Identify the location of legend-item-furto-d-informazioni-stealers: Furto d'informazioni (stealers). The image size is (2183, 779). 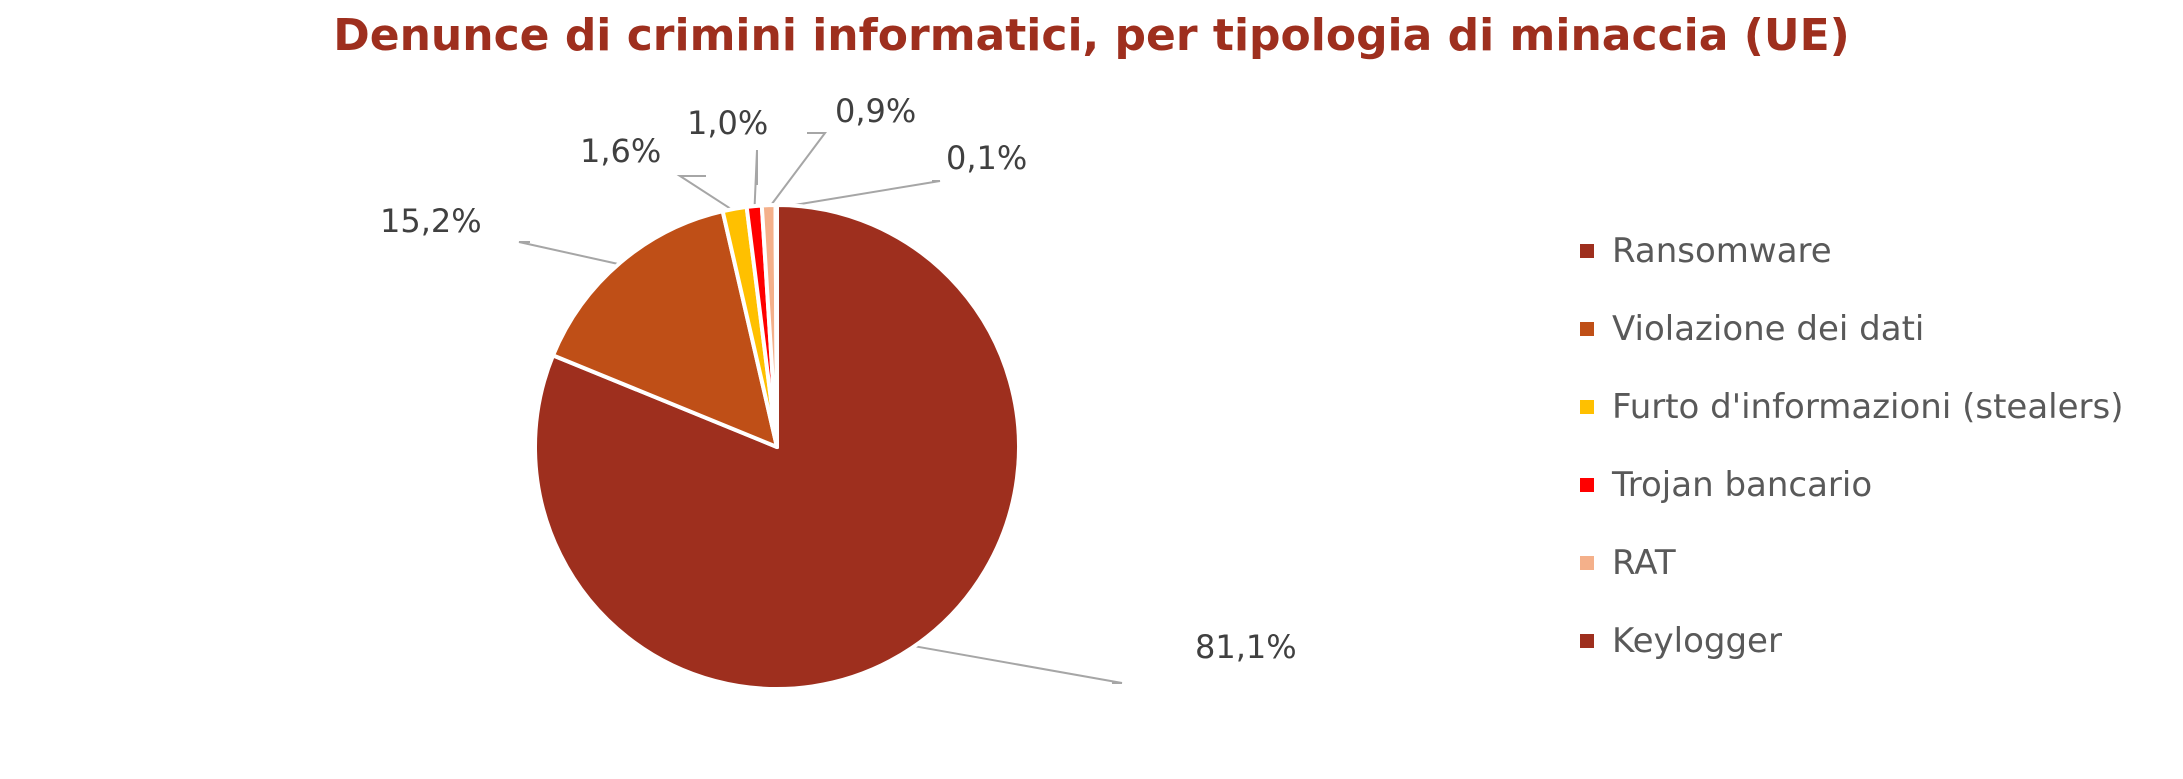
(1851, 407).